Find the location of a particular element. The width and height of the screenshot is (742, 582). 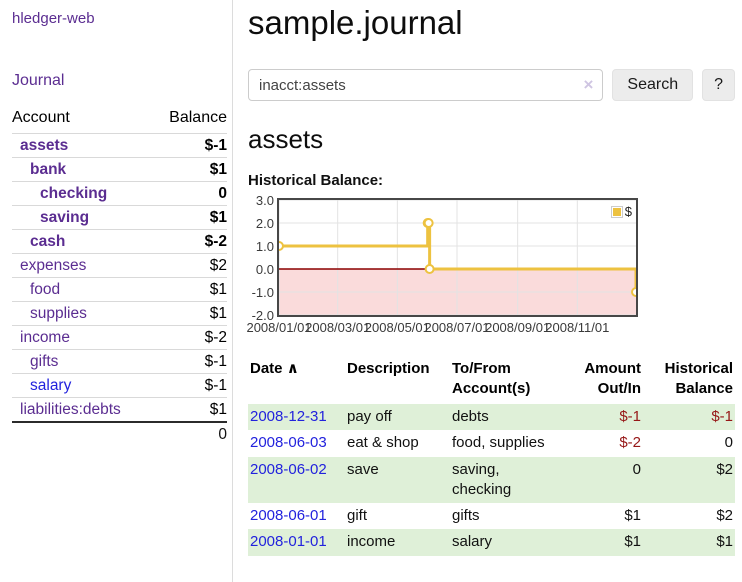

account-link-supplies: supplies is located at coordinates (58, 313).